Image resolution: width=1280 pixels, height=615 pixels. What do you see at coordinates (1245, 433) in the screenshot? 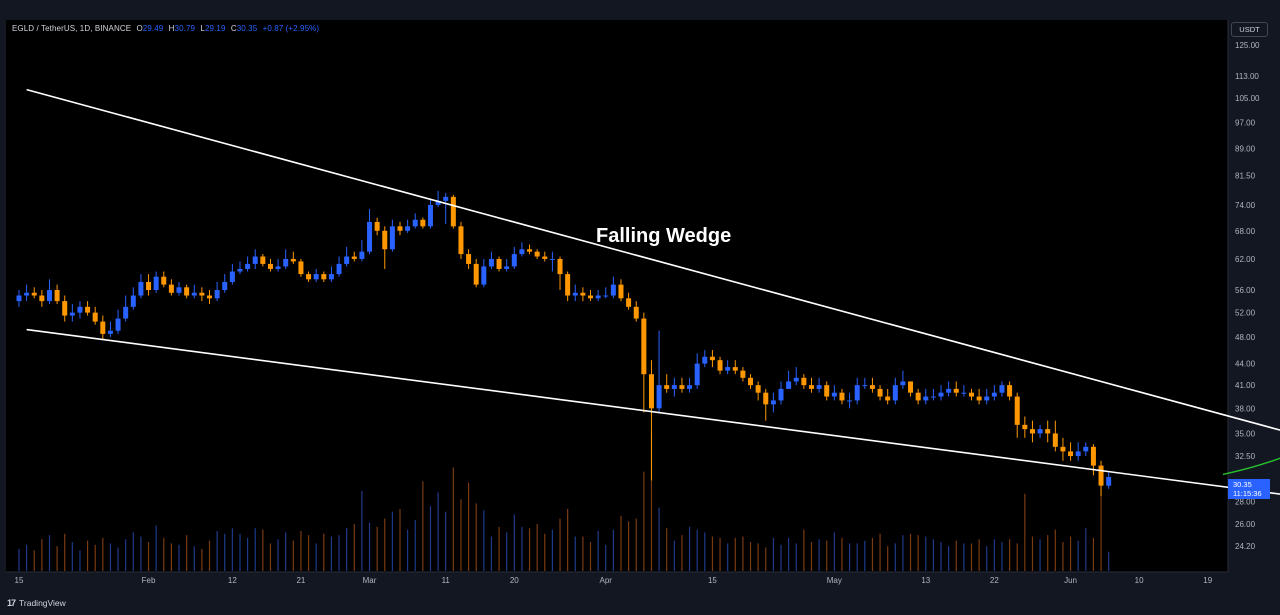
I see `price-tick-label: 35.00` at bounding box center [1245, 433].